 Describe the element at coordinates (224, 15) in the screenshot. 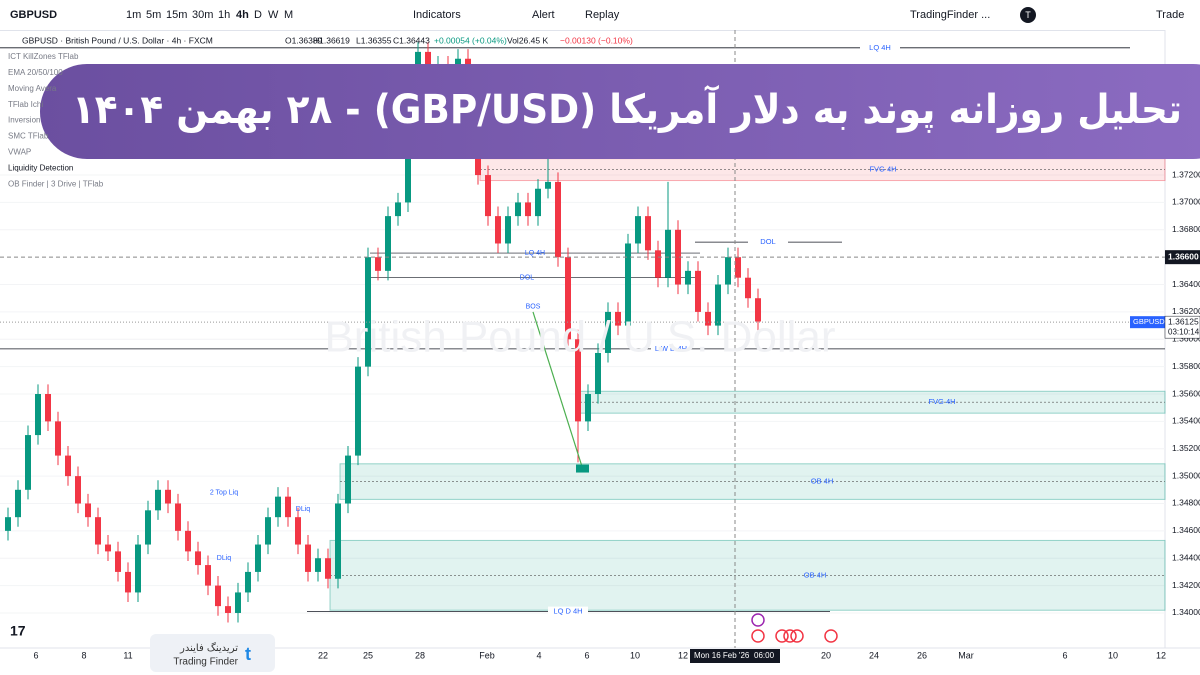

I see `interval: 1h` at that location.